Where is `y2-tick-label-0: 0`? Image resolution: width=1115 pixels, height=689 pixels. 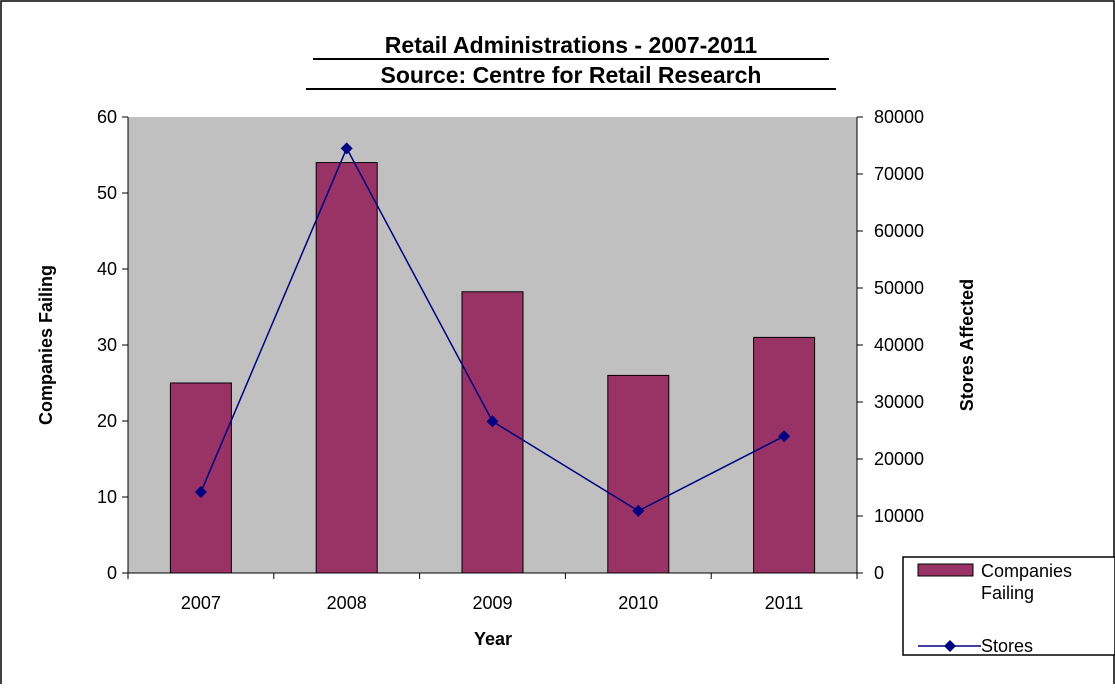 y2-tick-label-0: 0 is located at coordinates (879, 573).